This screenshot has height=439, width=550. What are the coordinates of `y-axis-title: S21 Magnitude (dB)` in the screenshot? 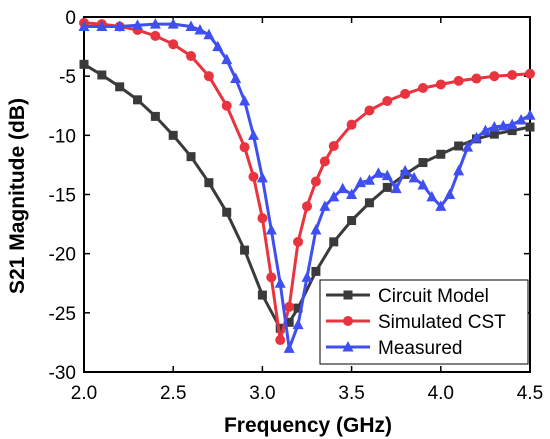 It's located at (17, 196).